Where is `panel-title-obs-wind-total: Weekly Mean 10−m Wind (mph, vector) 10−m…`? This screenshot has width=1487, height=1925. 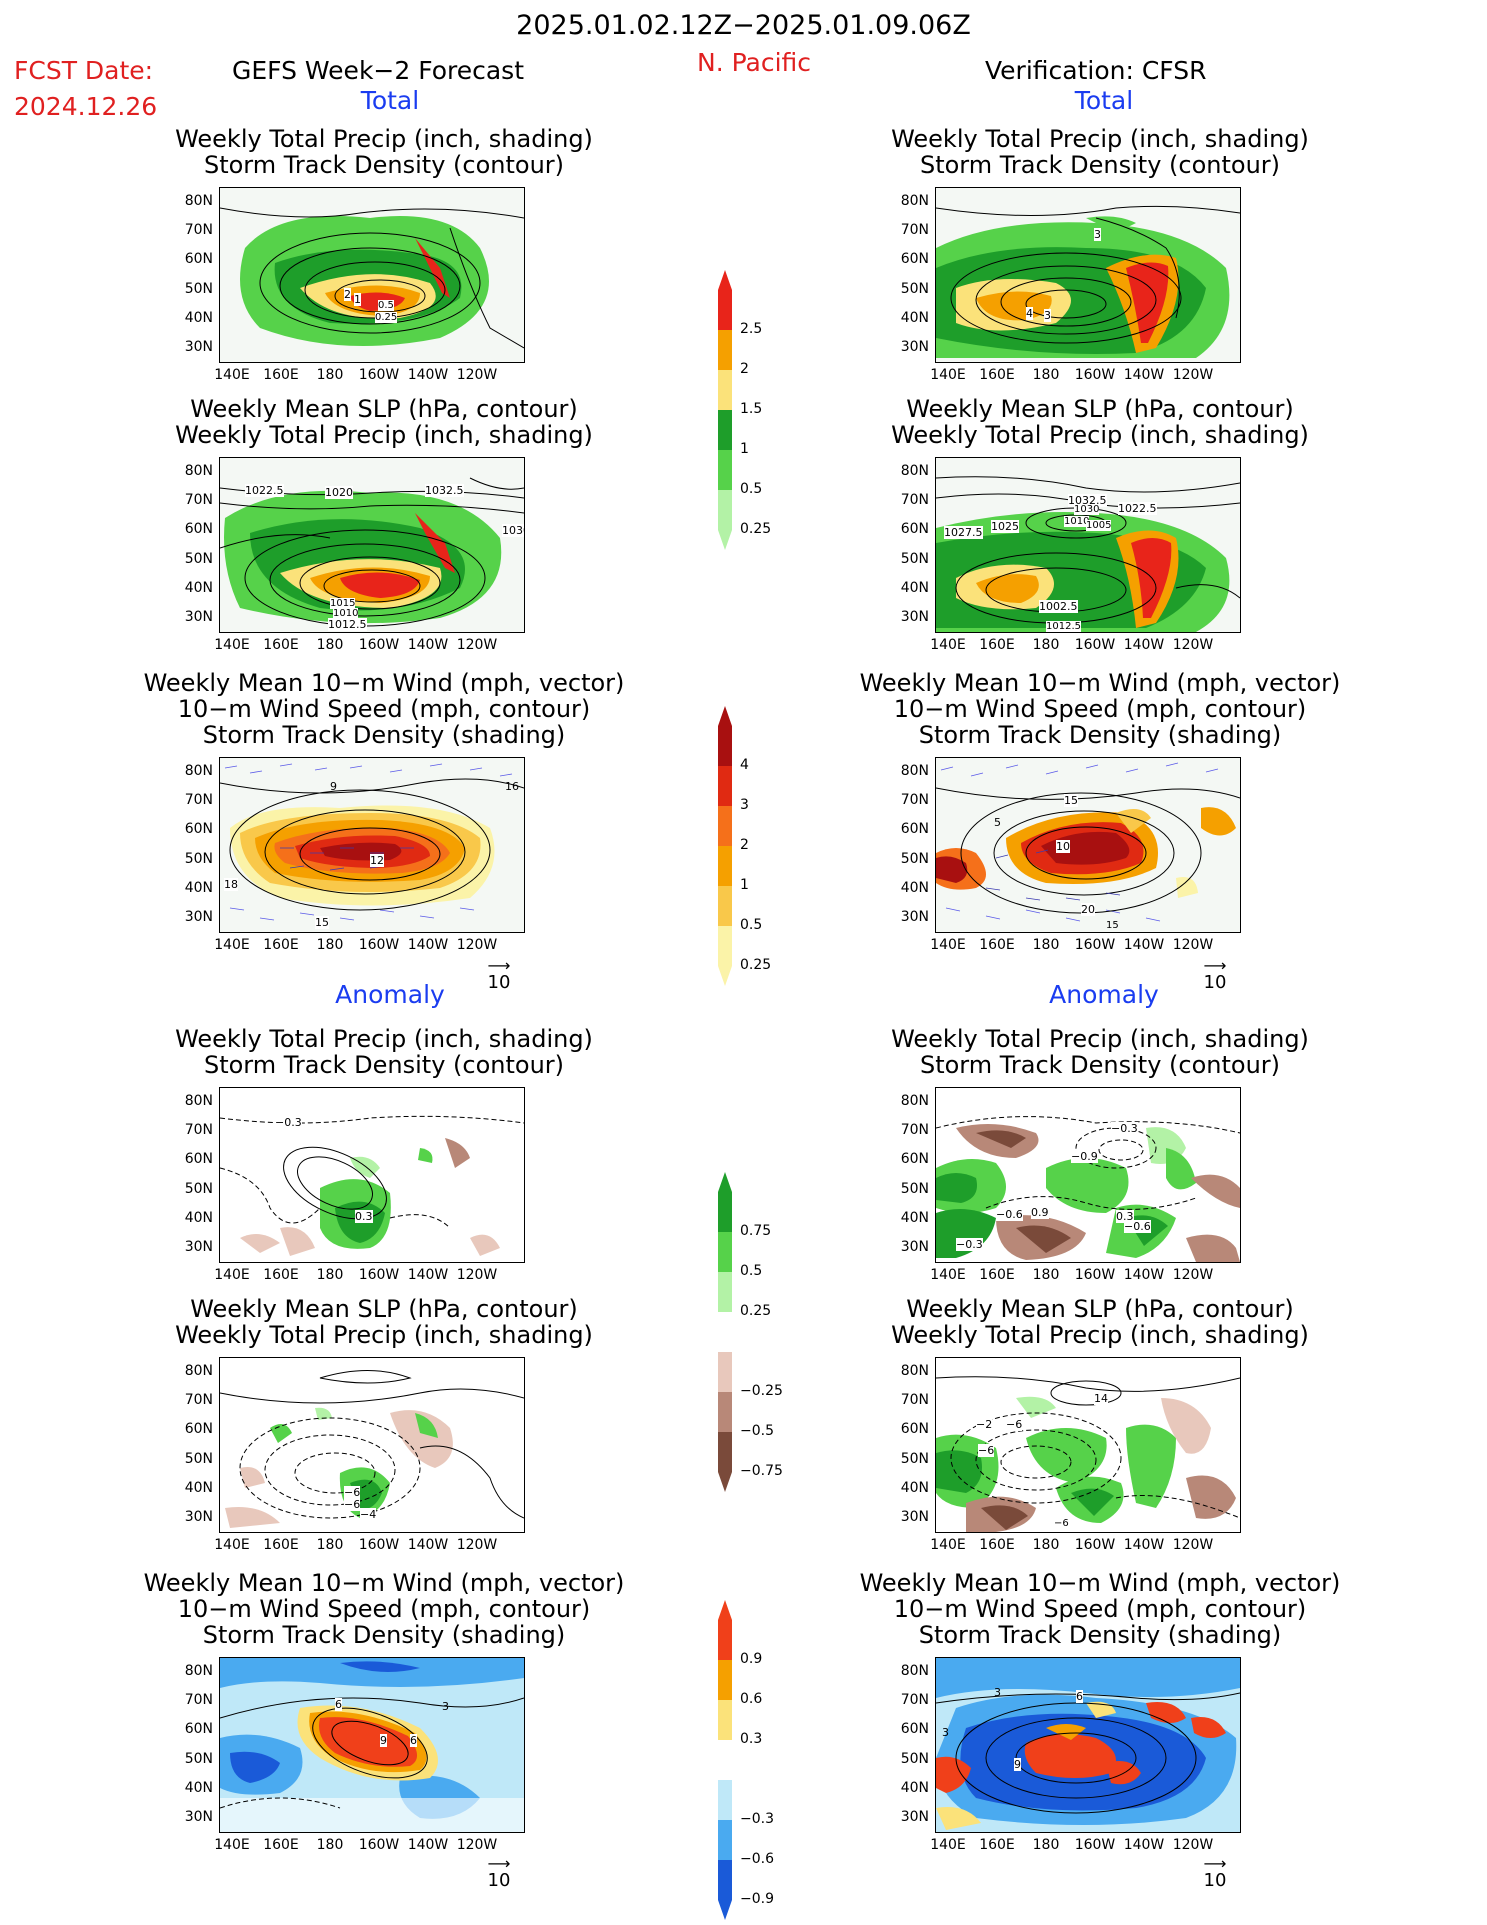 panel-title-obs-wind-total: Weekly Mean 10−m Wind (mph, vector) 10−m… is located at coordinates (1100, 709).